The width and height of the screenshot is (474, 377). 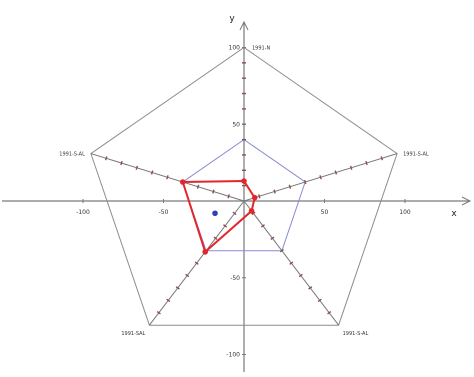 I want to click on spoke-upper-right-label: 1991-S-AL, so click(x=416, y=155).